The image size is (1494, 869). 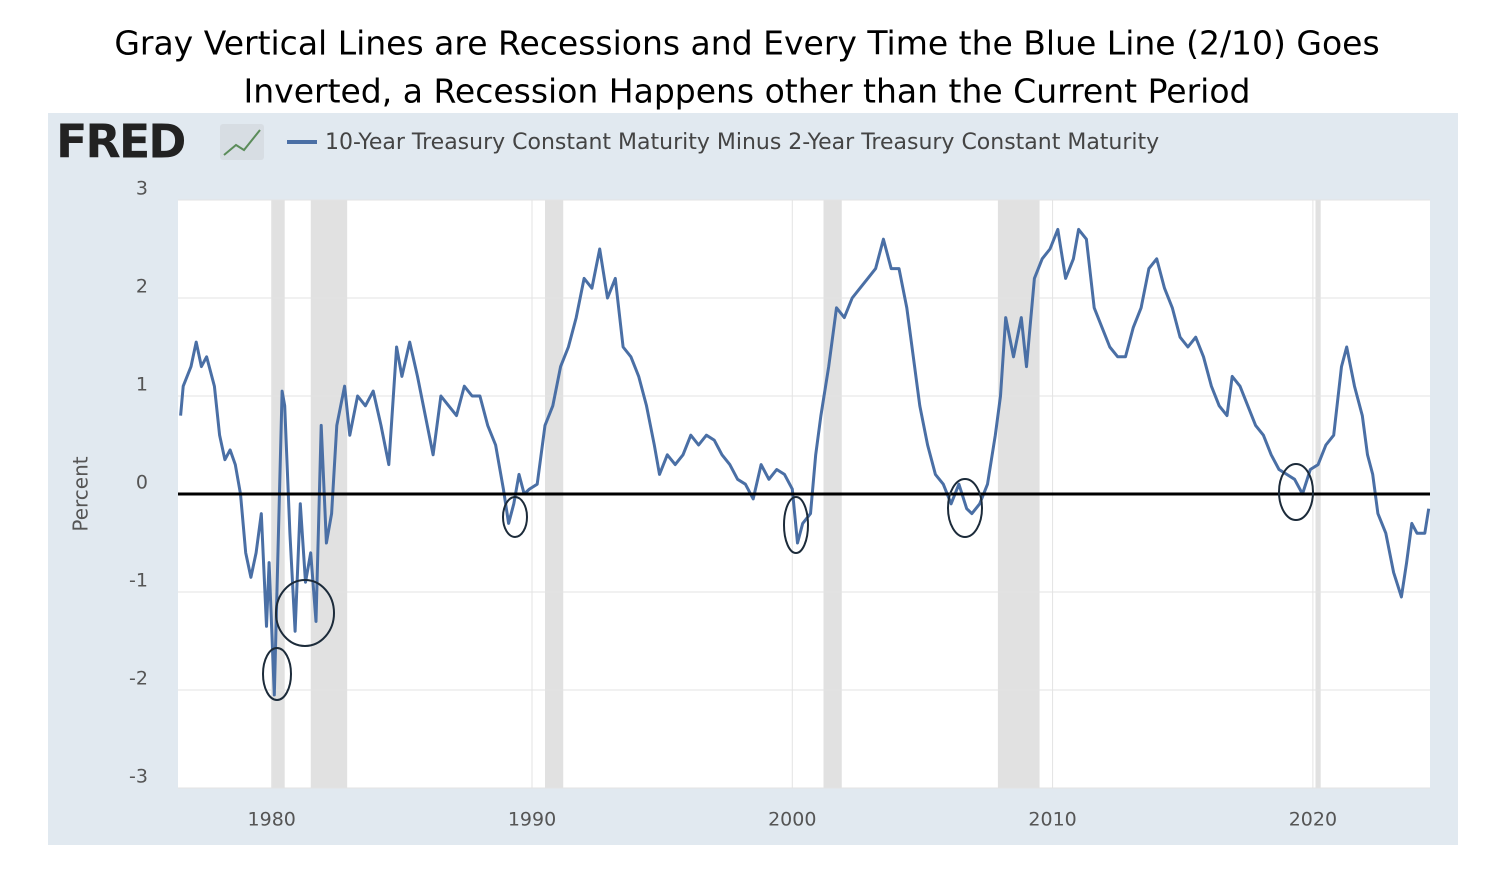 I want to click on x-tick-label: 2020, so click(x=1313, y=820).